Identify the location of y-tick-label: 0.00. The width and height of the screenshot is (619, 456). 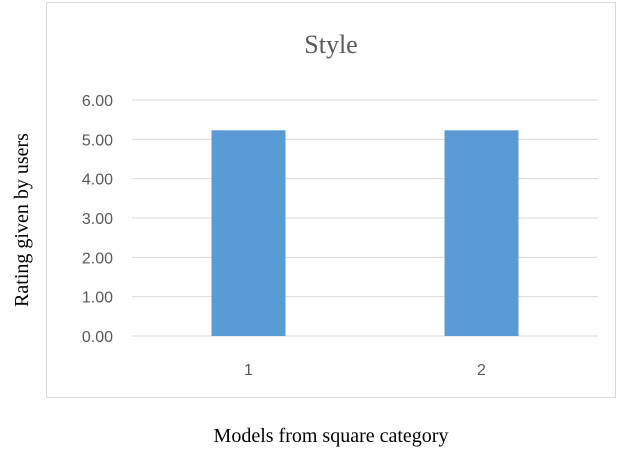
(97, 337).